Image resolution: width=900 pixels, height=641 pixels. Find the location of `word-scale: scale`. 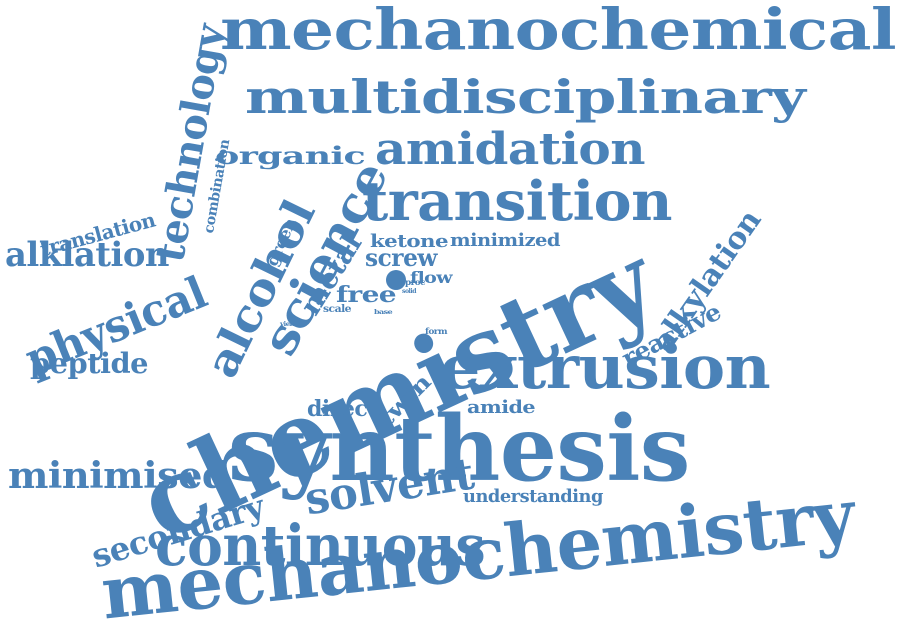

word-scale: scale is located at coordinates (337, 309).